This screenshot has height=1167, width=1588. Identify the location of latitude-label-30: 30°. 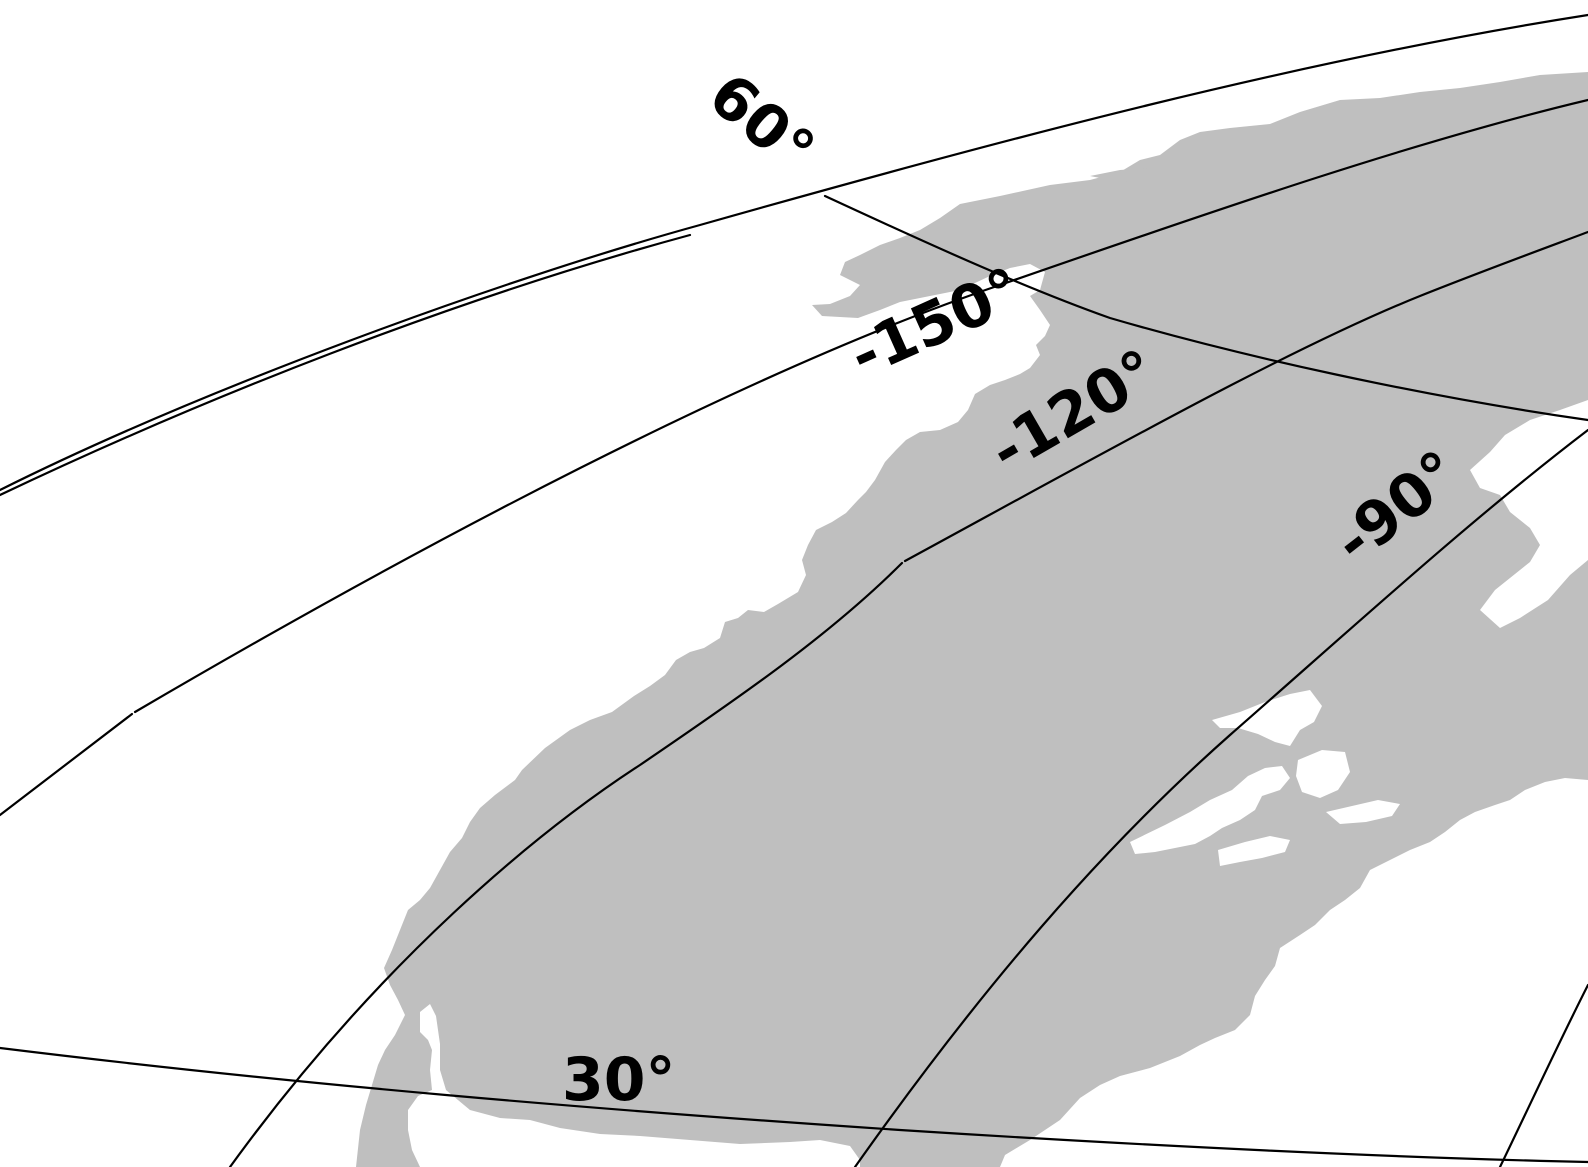
(619, 1080).